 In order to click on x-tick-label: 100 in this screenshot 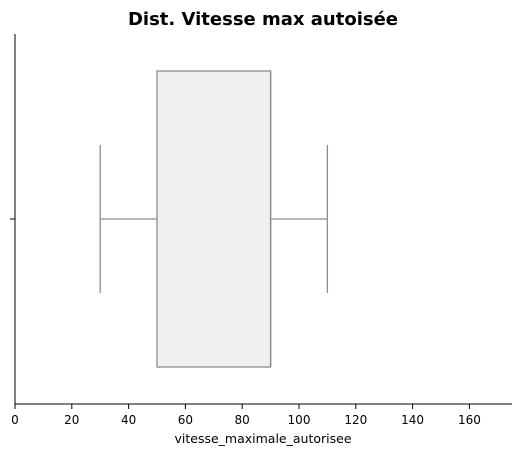, I will do `click(299, 420)`.